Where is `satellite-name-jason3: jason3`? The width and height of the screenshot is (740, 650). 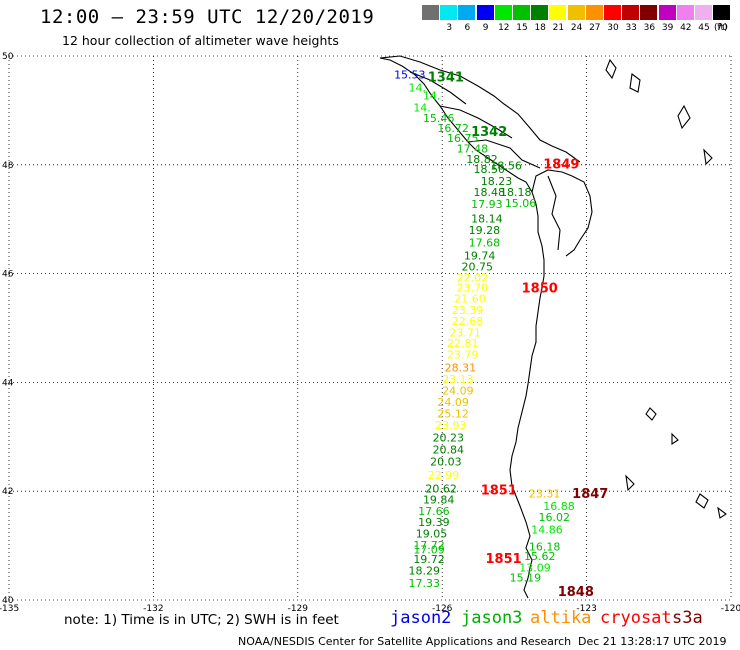 satellite-name-jason3: jason3 is located at coordinates (492, 618).